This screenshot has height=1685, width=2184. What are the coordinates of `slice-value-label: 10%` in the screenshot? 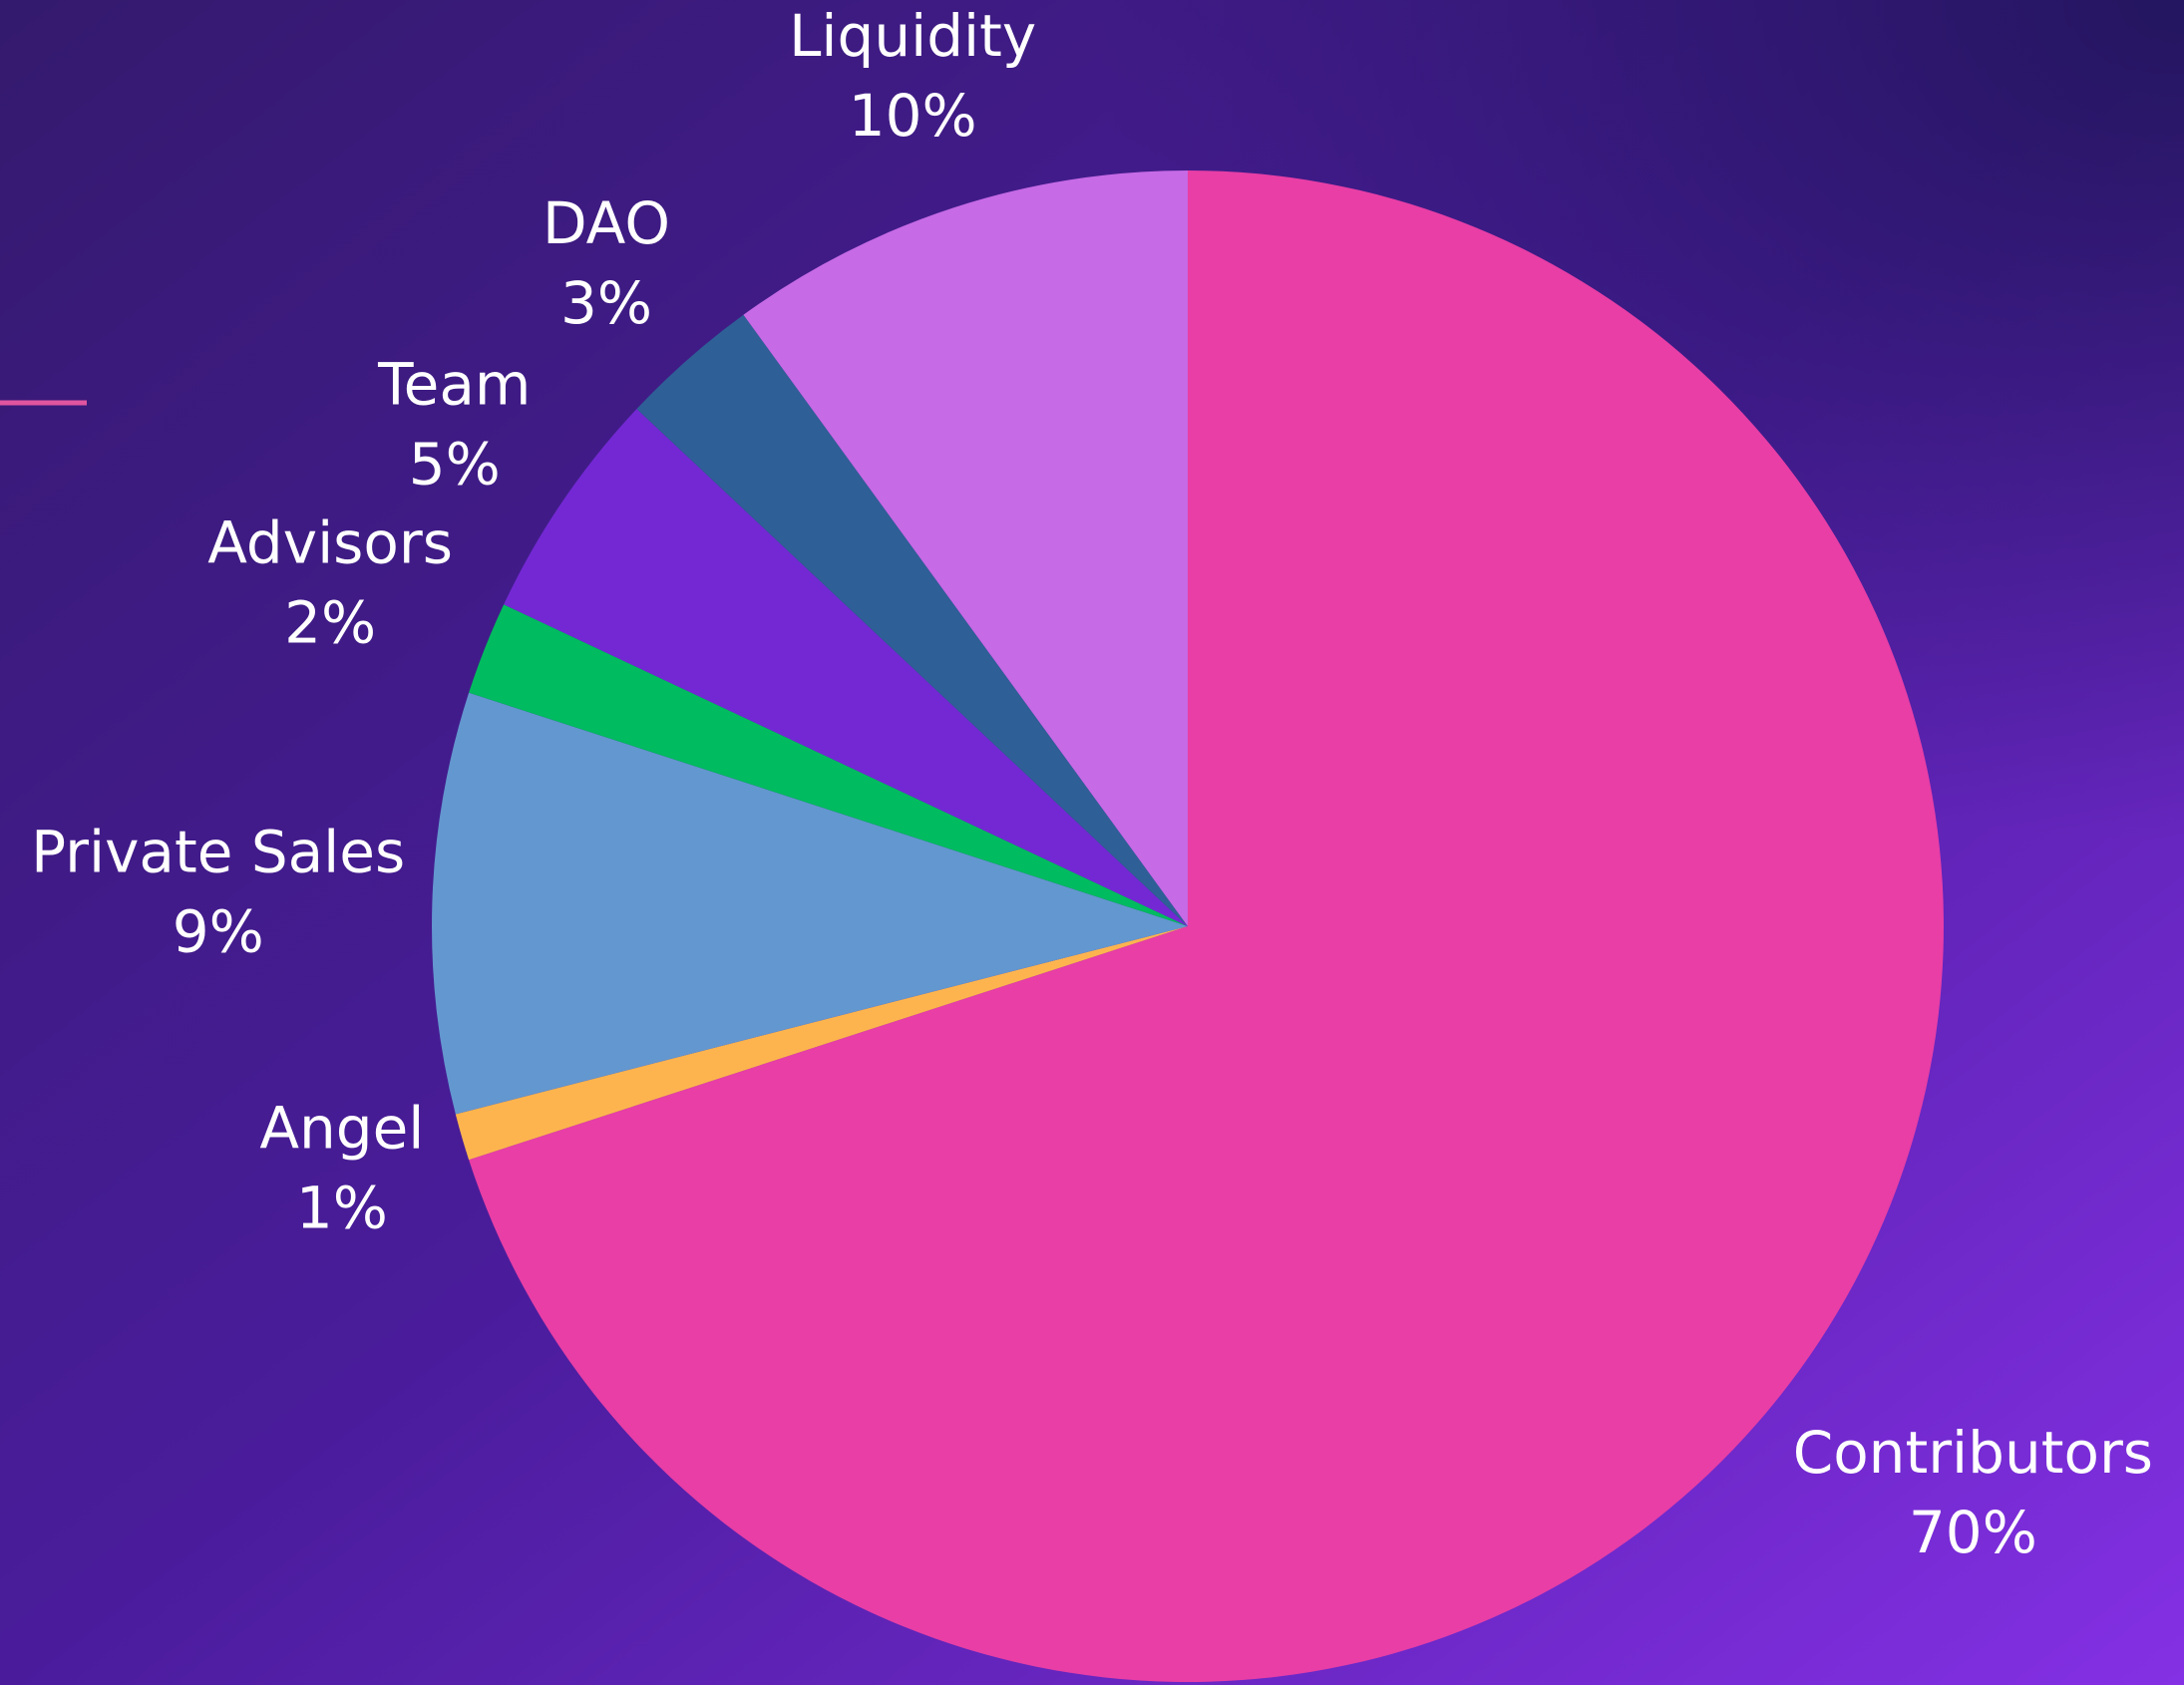 It's located at (913, 116).